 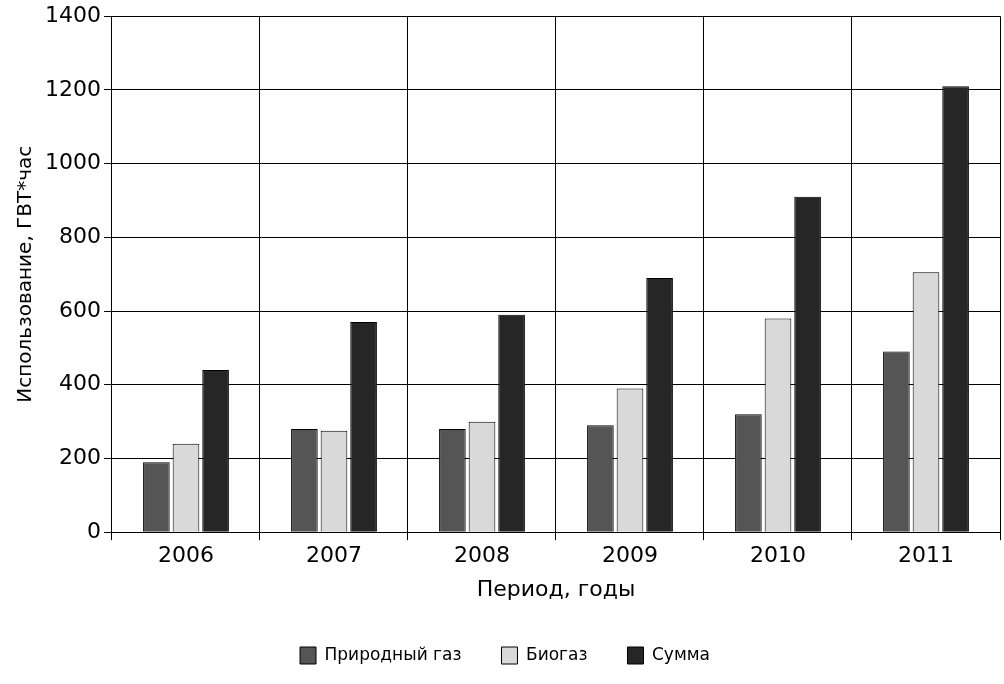 What do you see at coordinates (79, 309) in the screenshot?
I see `y-tick-label: 600` at bounding box center [79, 309].